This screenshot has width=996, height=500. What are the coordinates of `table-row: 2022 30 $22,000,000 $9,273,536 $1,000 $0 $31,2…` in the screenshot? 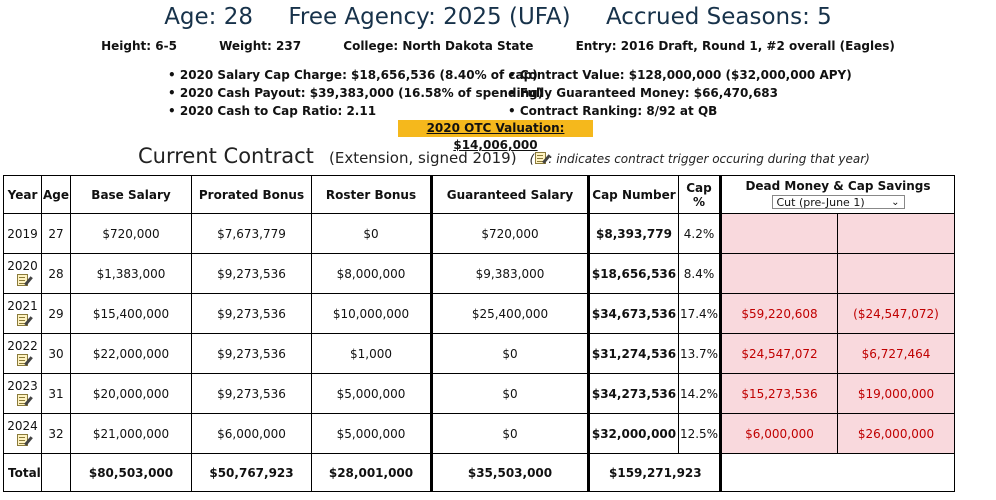 It's located at (479, 353).